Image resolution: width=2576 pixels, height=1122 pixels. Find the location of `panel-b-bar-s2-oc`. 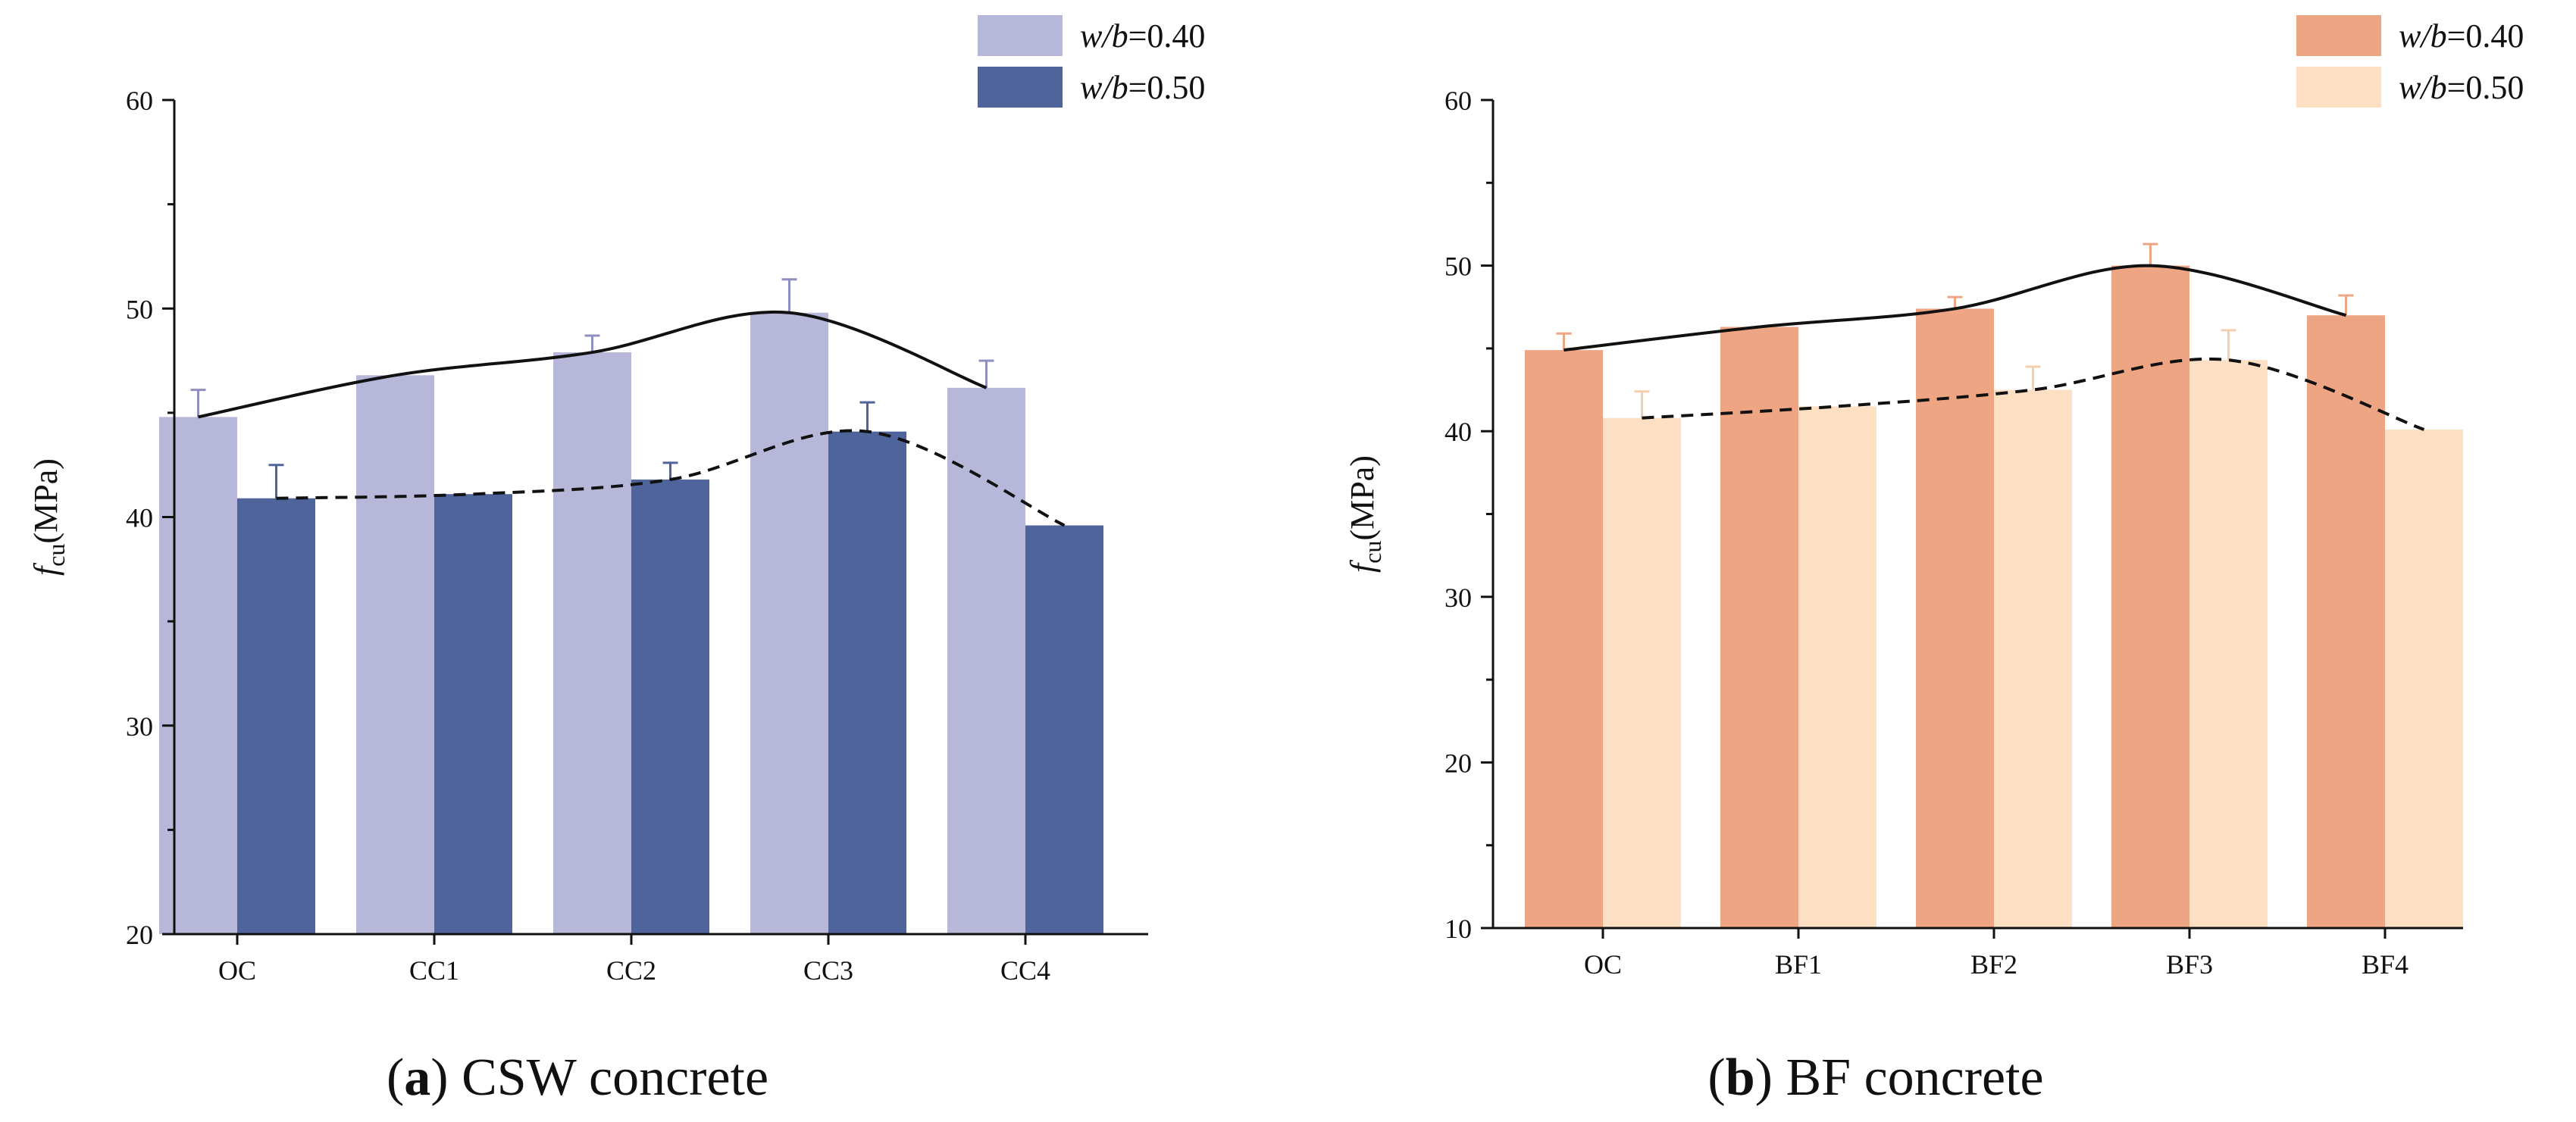

panel-b-bar-s2-oc is located at coordinates (1642, 673).